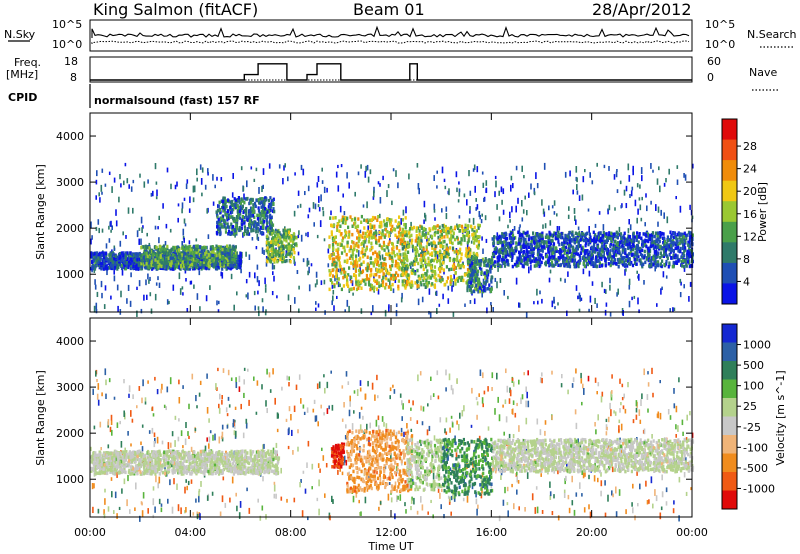 The height and width of the screenshot is (554, 800). What do you see at coordinates (389, 9) in the screenshot?
I see `beam-title: Beam 01` at bounding box center [389, 9].